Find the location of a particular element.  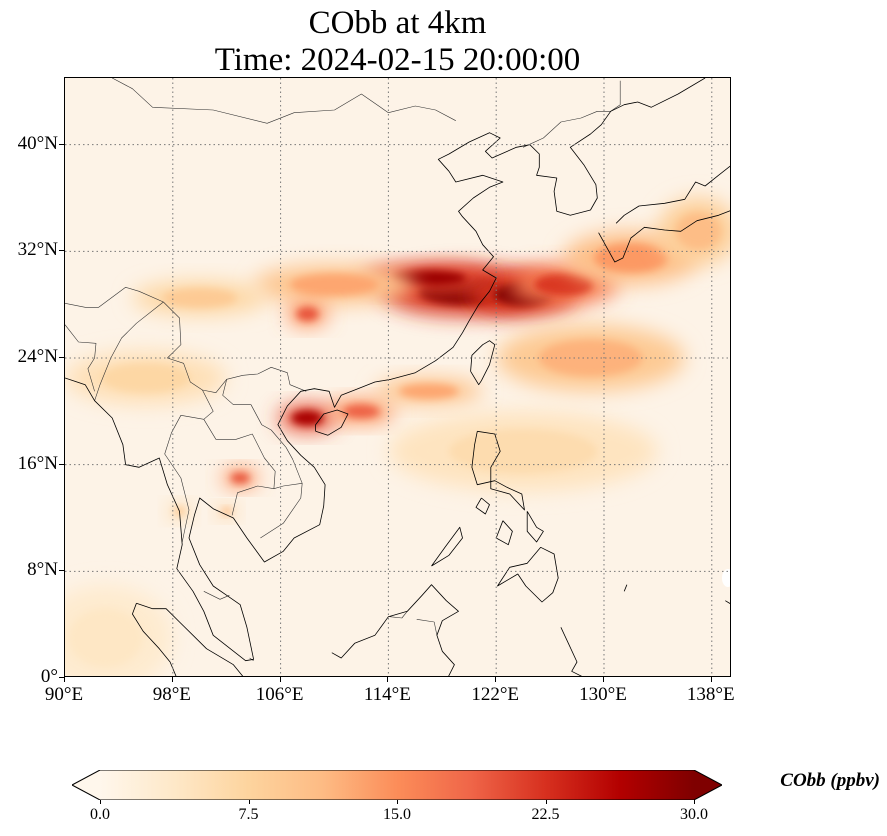

lon-tick-label: 98°E is located at coordinates (171, 694).